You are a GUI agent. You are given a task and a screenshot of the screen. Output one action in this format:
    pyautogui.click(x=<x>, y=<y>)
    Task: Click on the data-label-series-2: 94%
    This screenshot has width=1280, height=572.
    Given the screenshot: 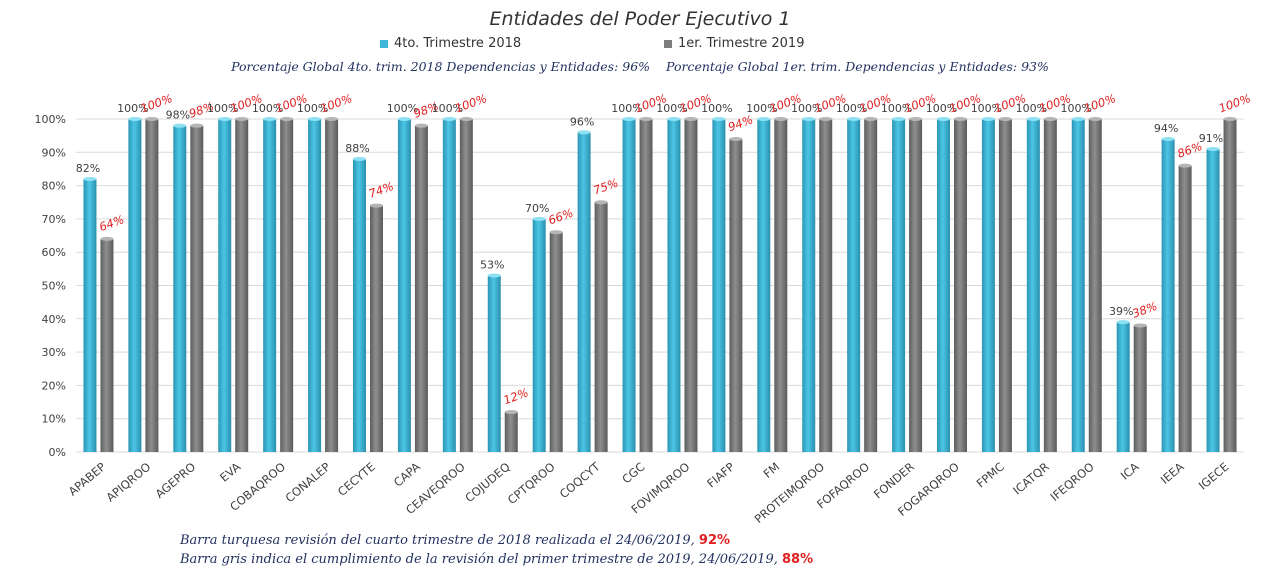 What is the action you would take?
    pyautogui.click(x=740, y=123)
    